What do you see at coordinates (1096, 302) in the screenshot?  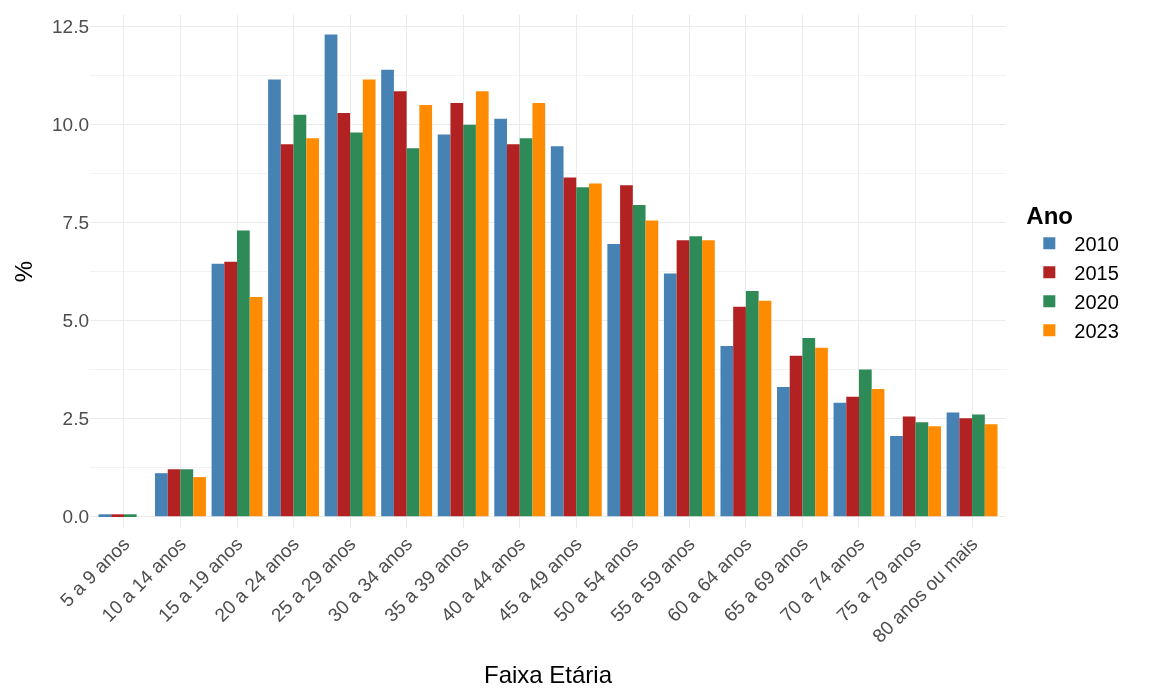 I see `legend-label: 2020` at bounding box center [1096, 302].